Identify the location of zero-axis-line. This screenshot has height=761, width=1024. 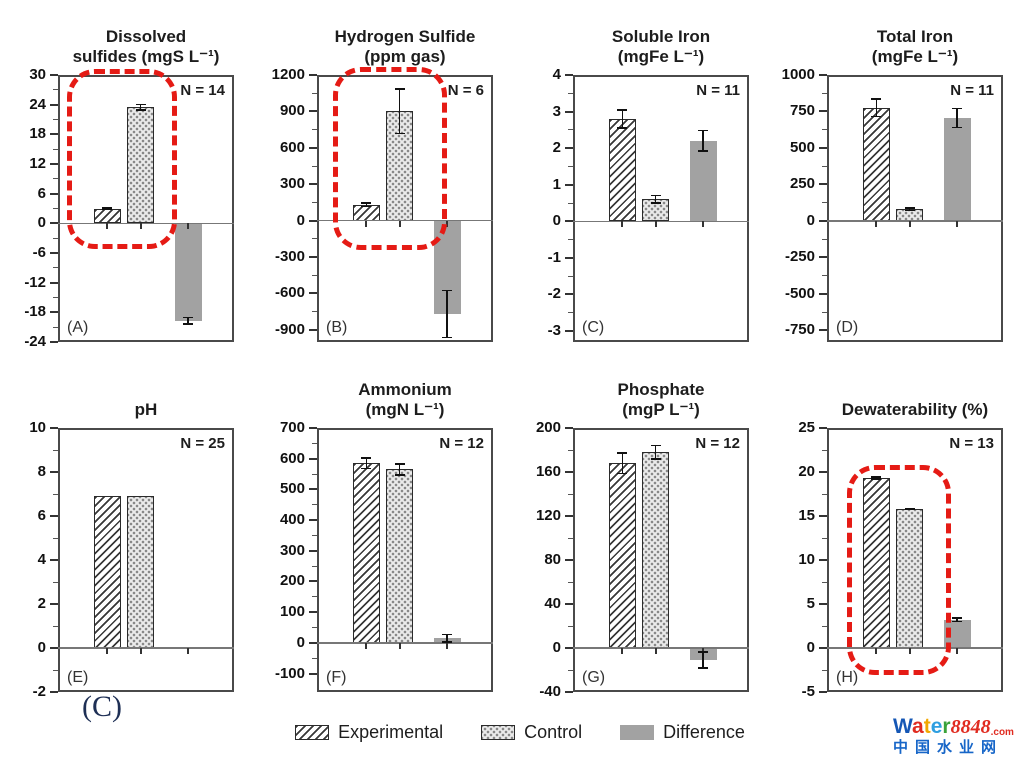
(405, 643).